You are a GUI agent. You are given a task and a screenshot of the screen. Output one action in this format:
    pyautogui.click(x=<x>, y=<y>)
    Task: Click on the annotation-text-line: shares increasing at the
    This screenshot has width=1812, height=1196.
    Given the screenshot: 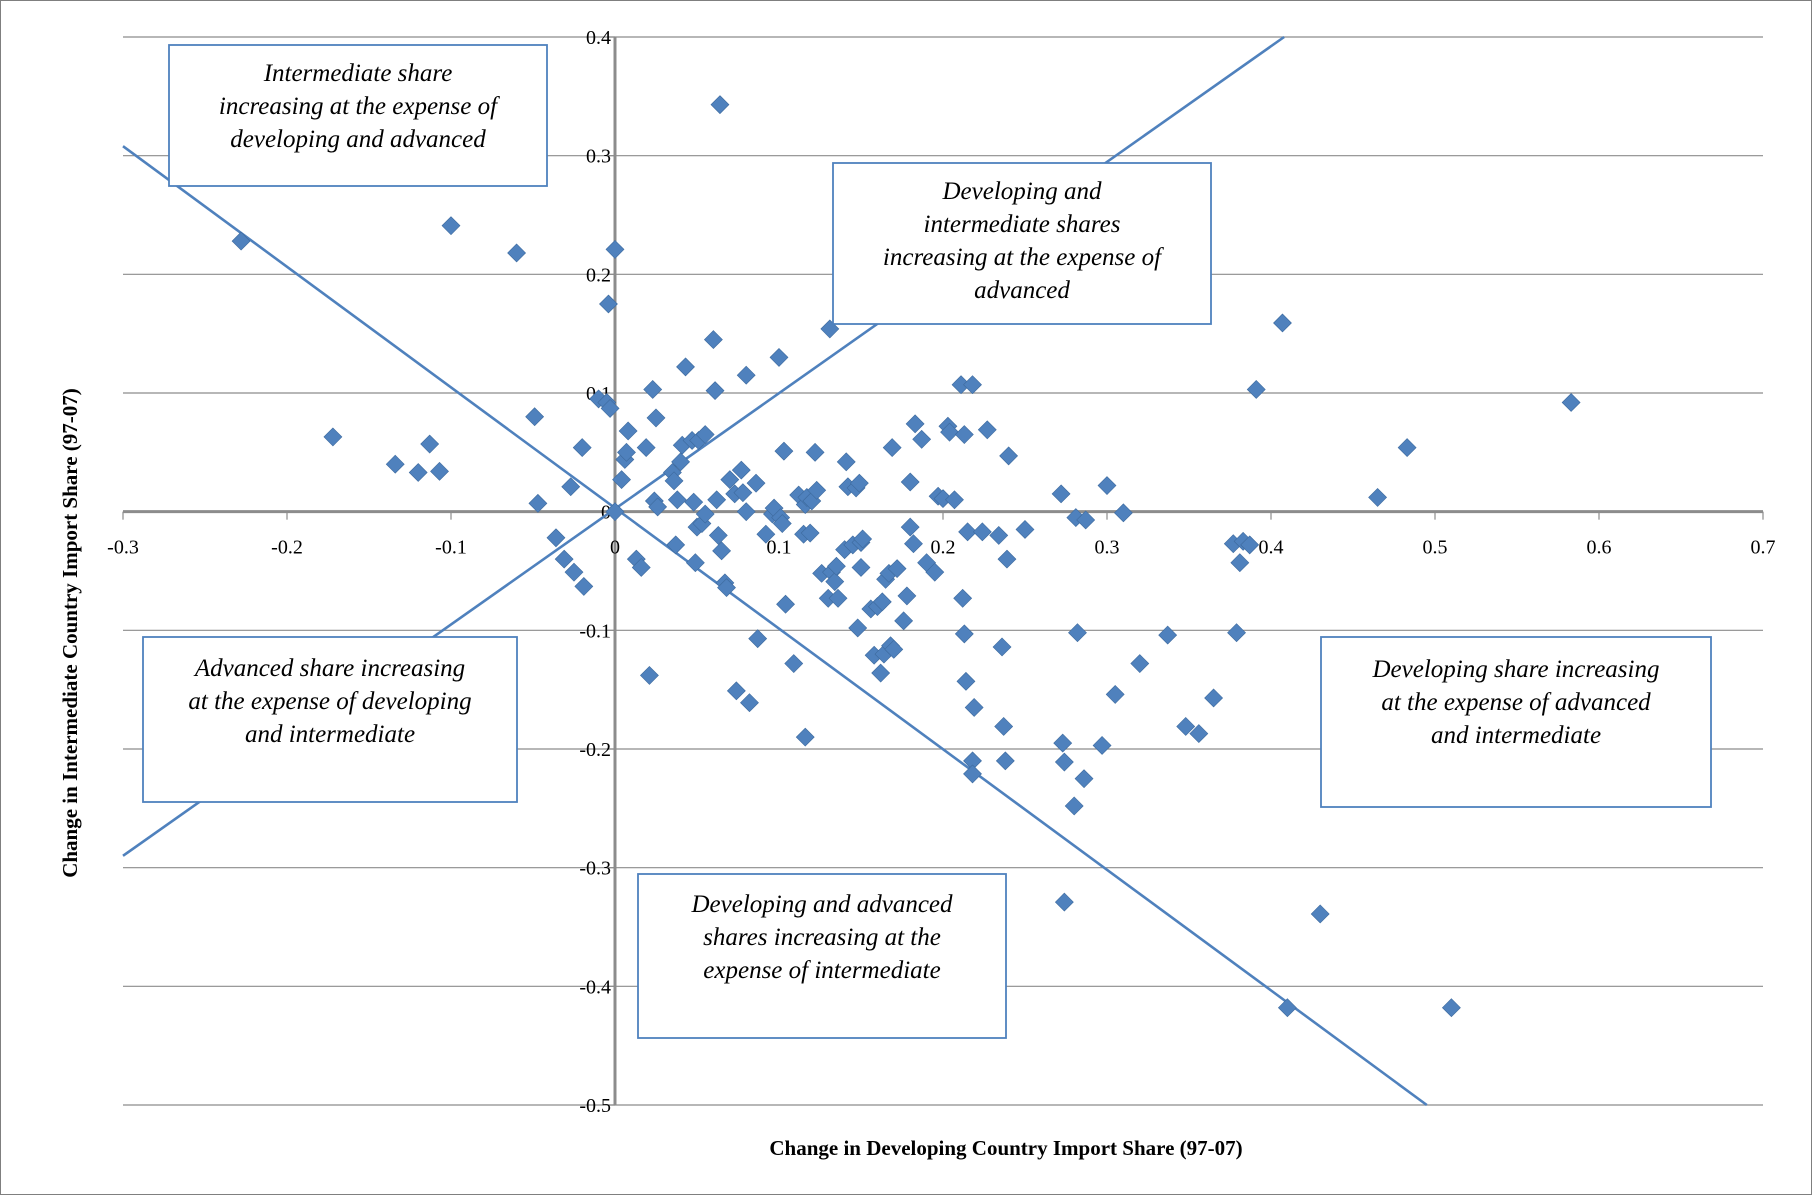 What is the action you would take?
    pyautogui.click(x=822, y=937)
    